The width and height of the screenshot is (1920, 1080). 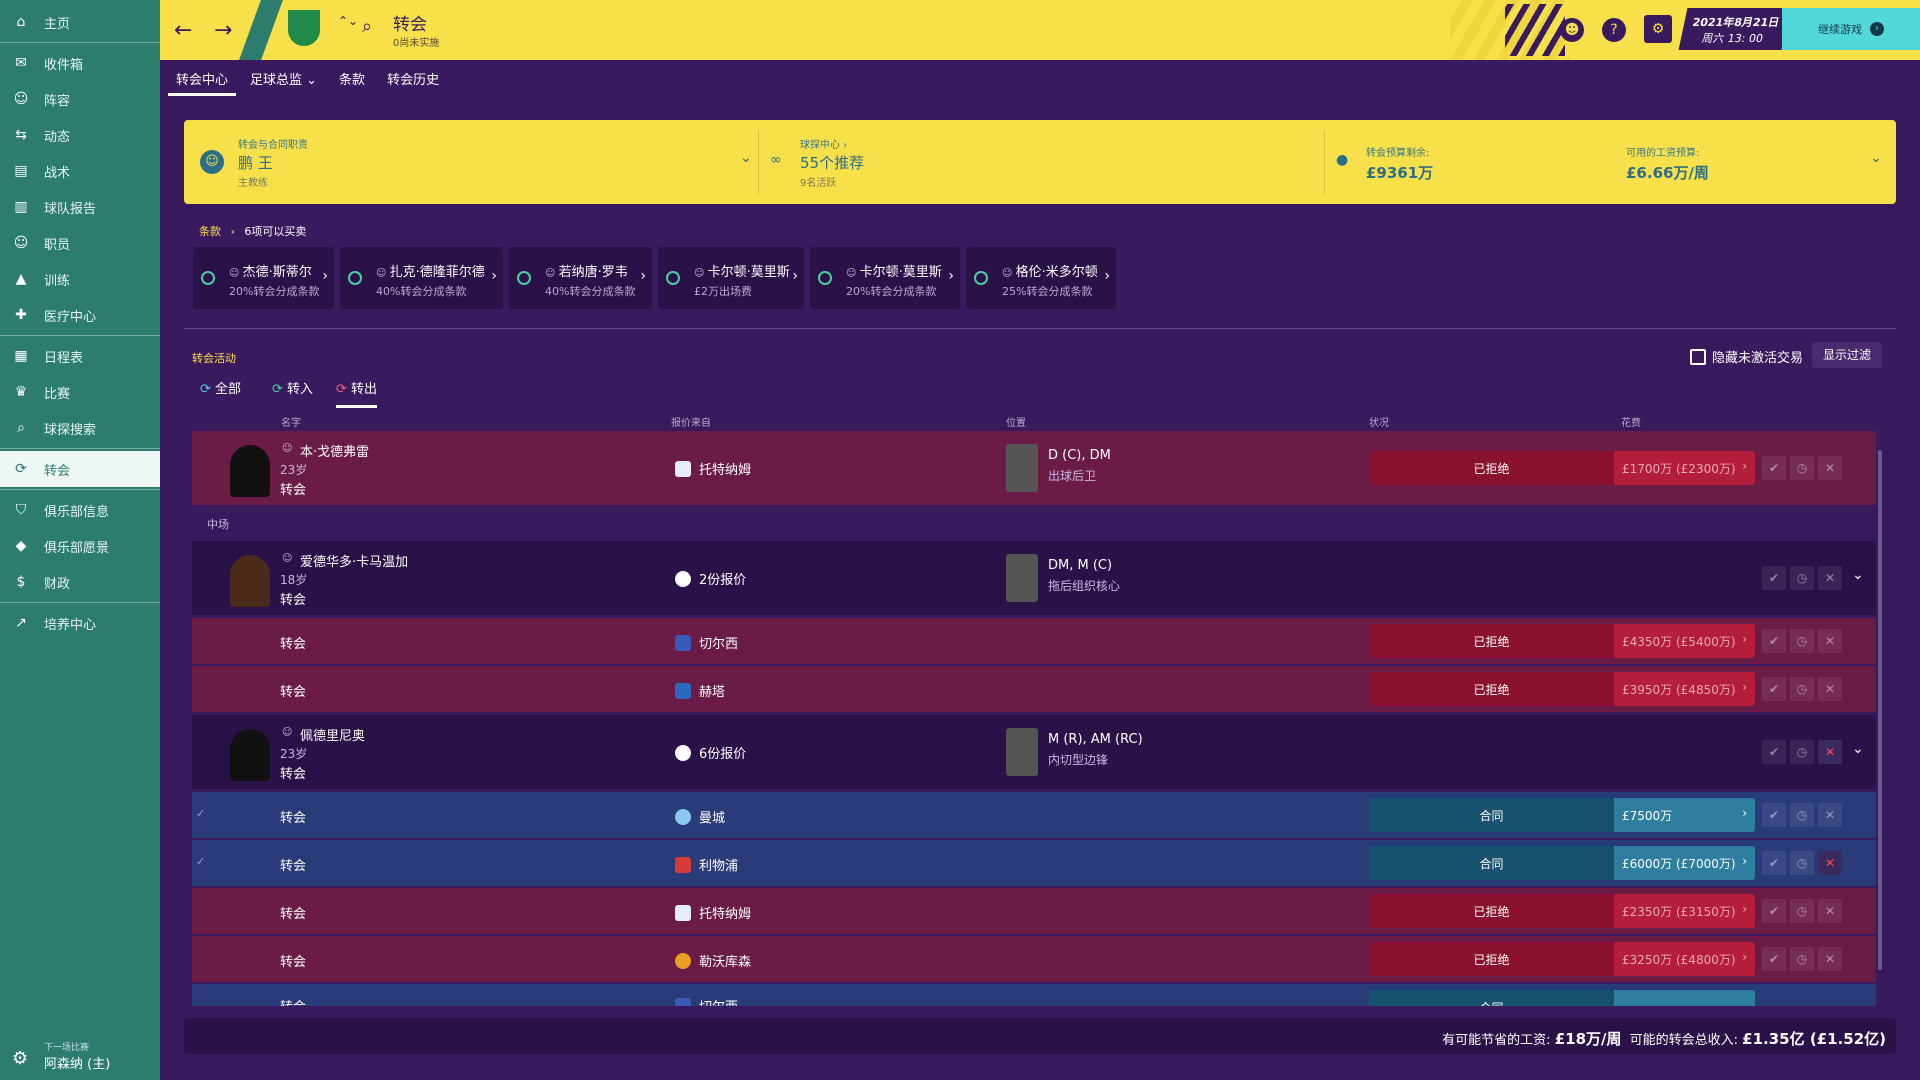 What do you see at coordinates (80, 243) in the screenshot?
I see `sidebar-item-7: ☺ 职员` at bounding box center [80, 243].